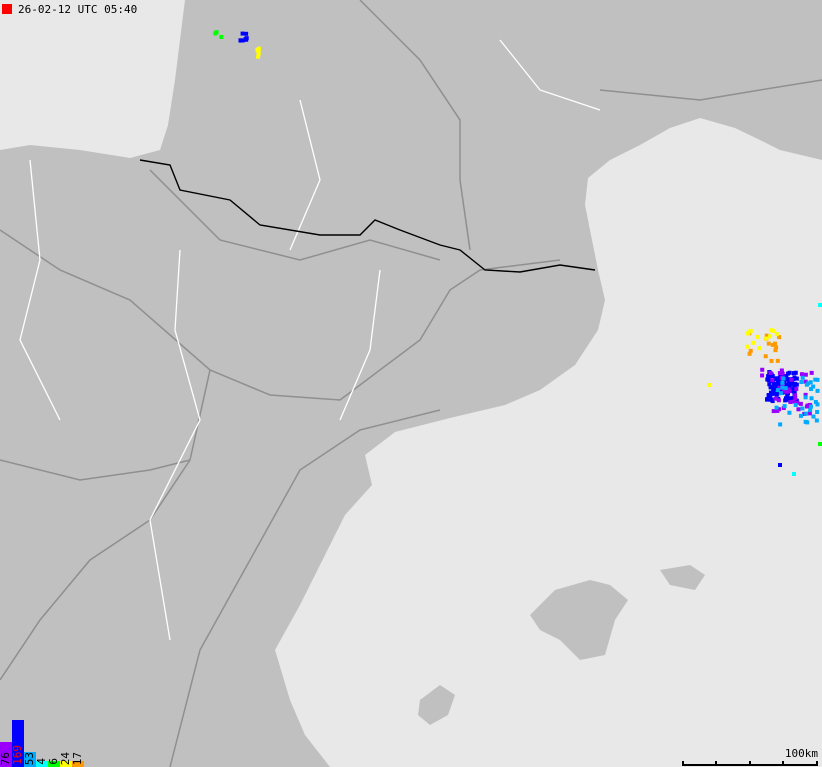 This screenshot has height=767, width=822. What do you see at coordinates (42, 743) in the screenshot?
I see `strike-count-legend: 76 169 53 4 6 24 17` at bounding box center [42, 743].